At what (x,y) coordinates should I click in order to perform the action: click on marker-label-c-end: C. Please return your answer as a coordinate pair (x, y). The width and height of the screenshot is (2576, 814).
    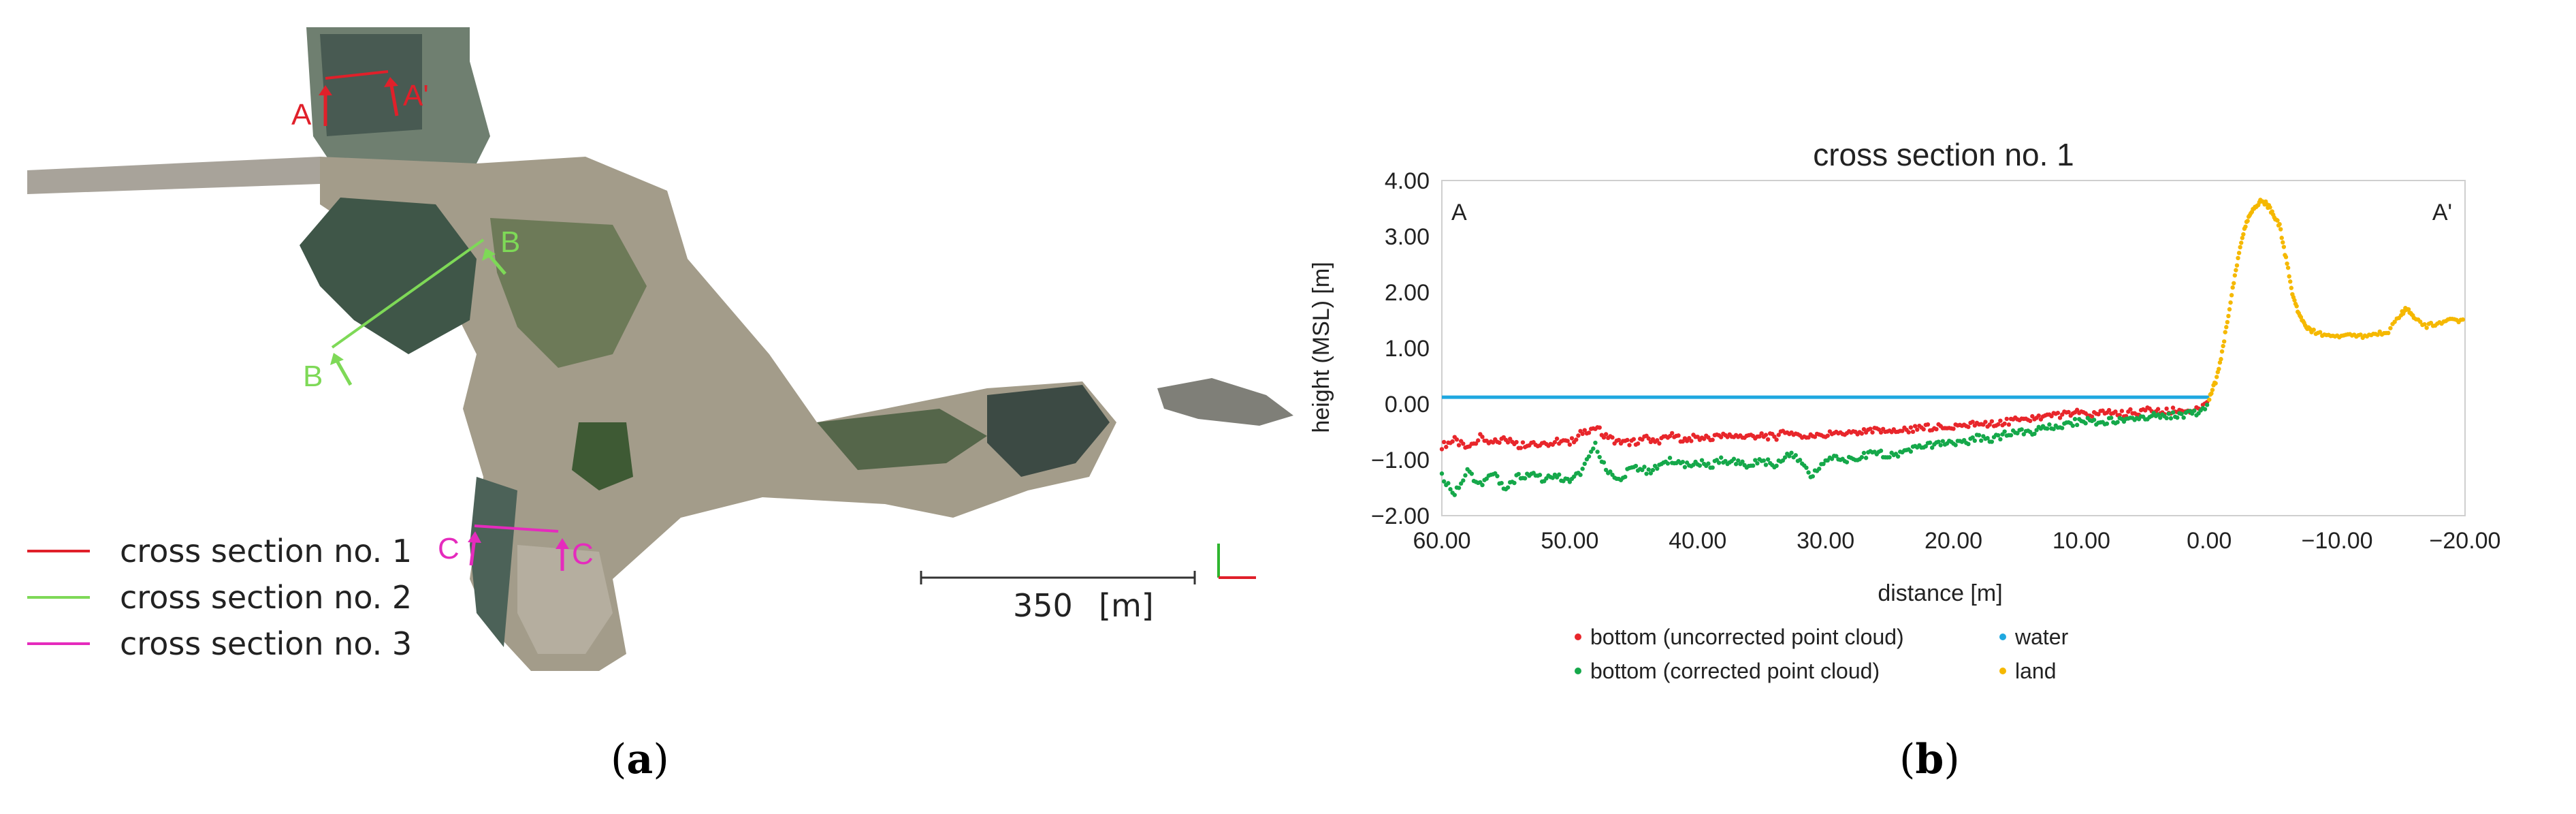
    Looking at the image, I should click on (583, 554).